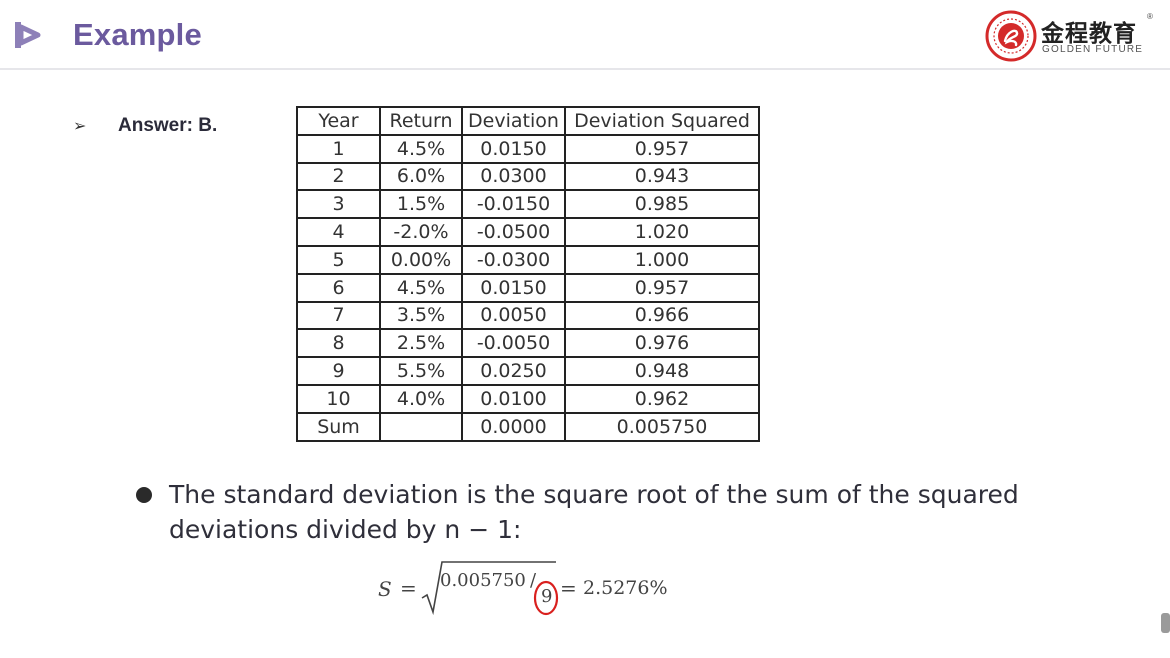 The height and width of the screenshot is (658, 1170). What do you see at coordinates (625, 588) in the screenshot?
I see `formula-result: 2.5276%` at bounding box center [625, 588].